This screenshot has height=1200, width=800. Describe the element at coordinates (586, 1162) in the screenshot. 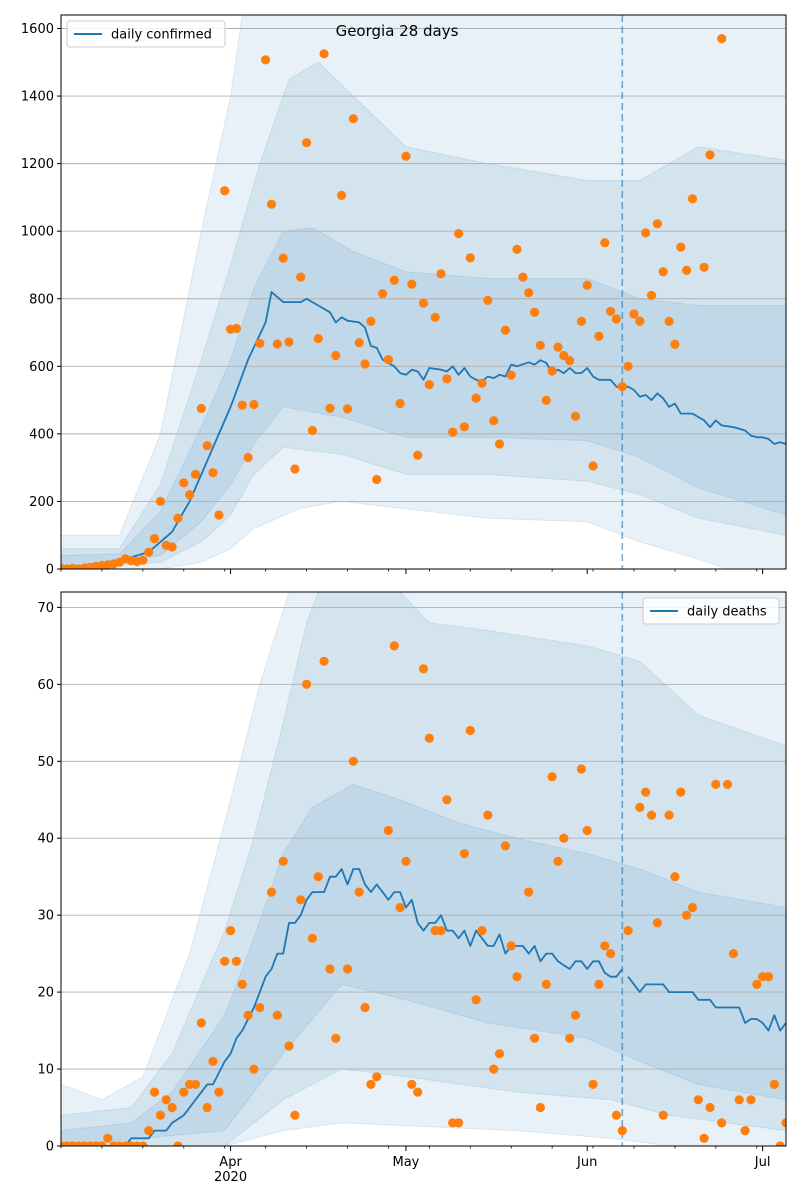

I see `x-tick-label: Jun` at that location.